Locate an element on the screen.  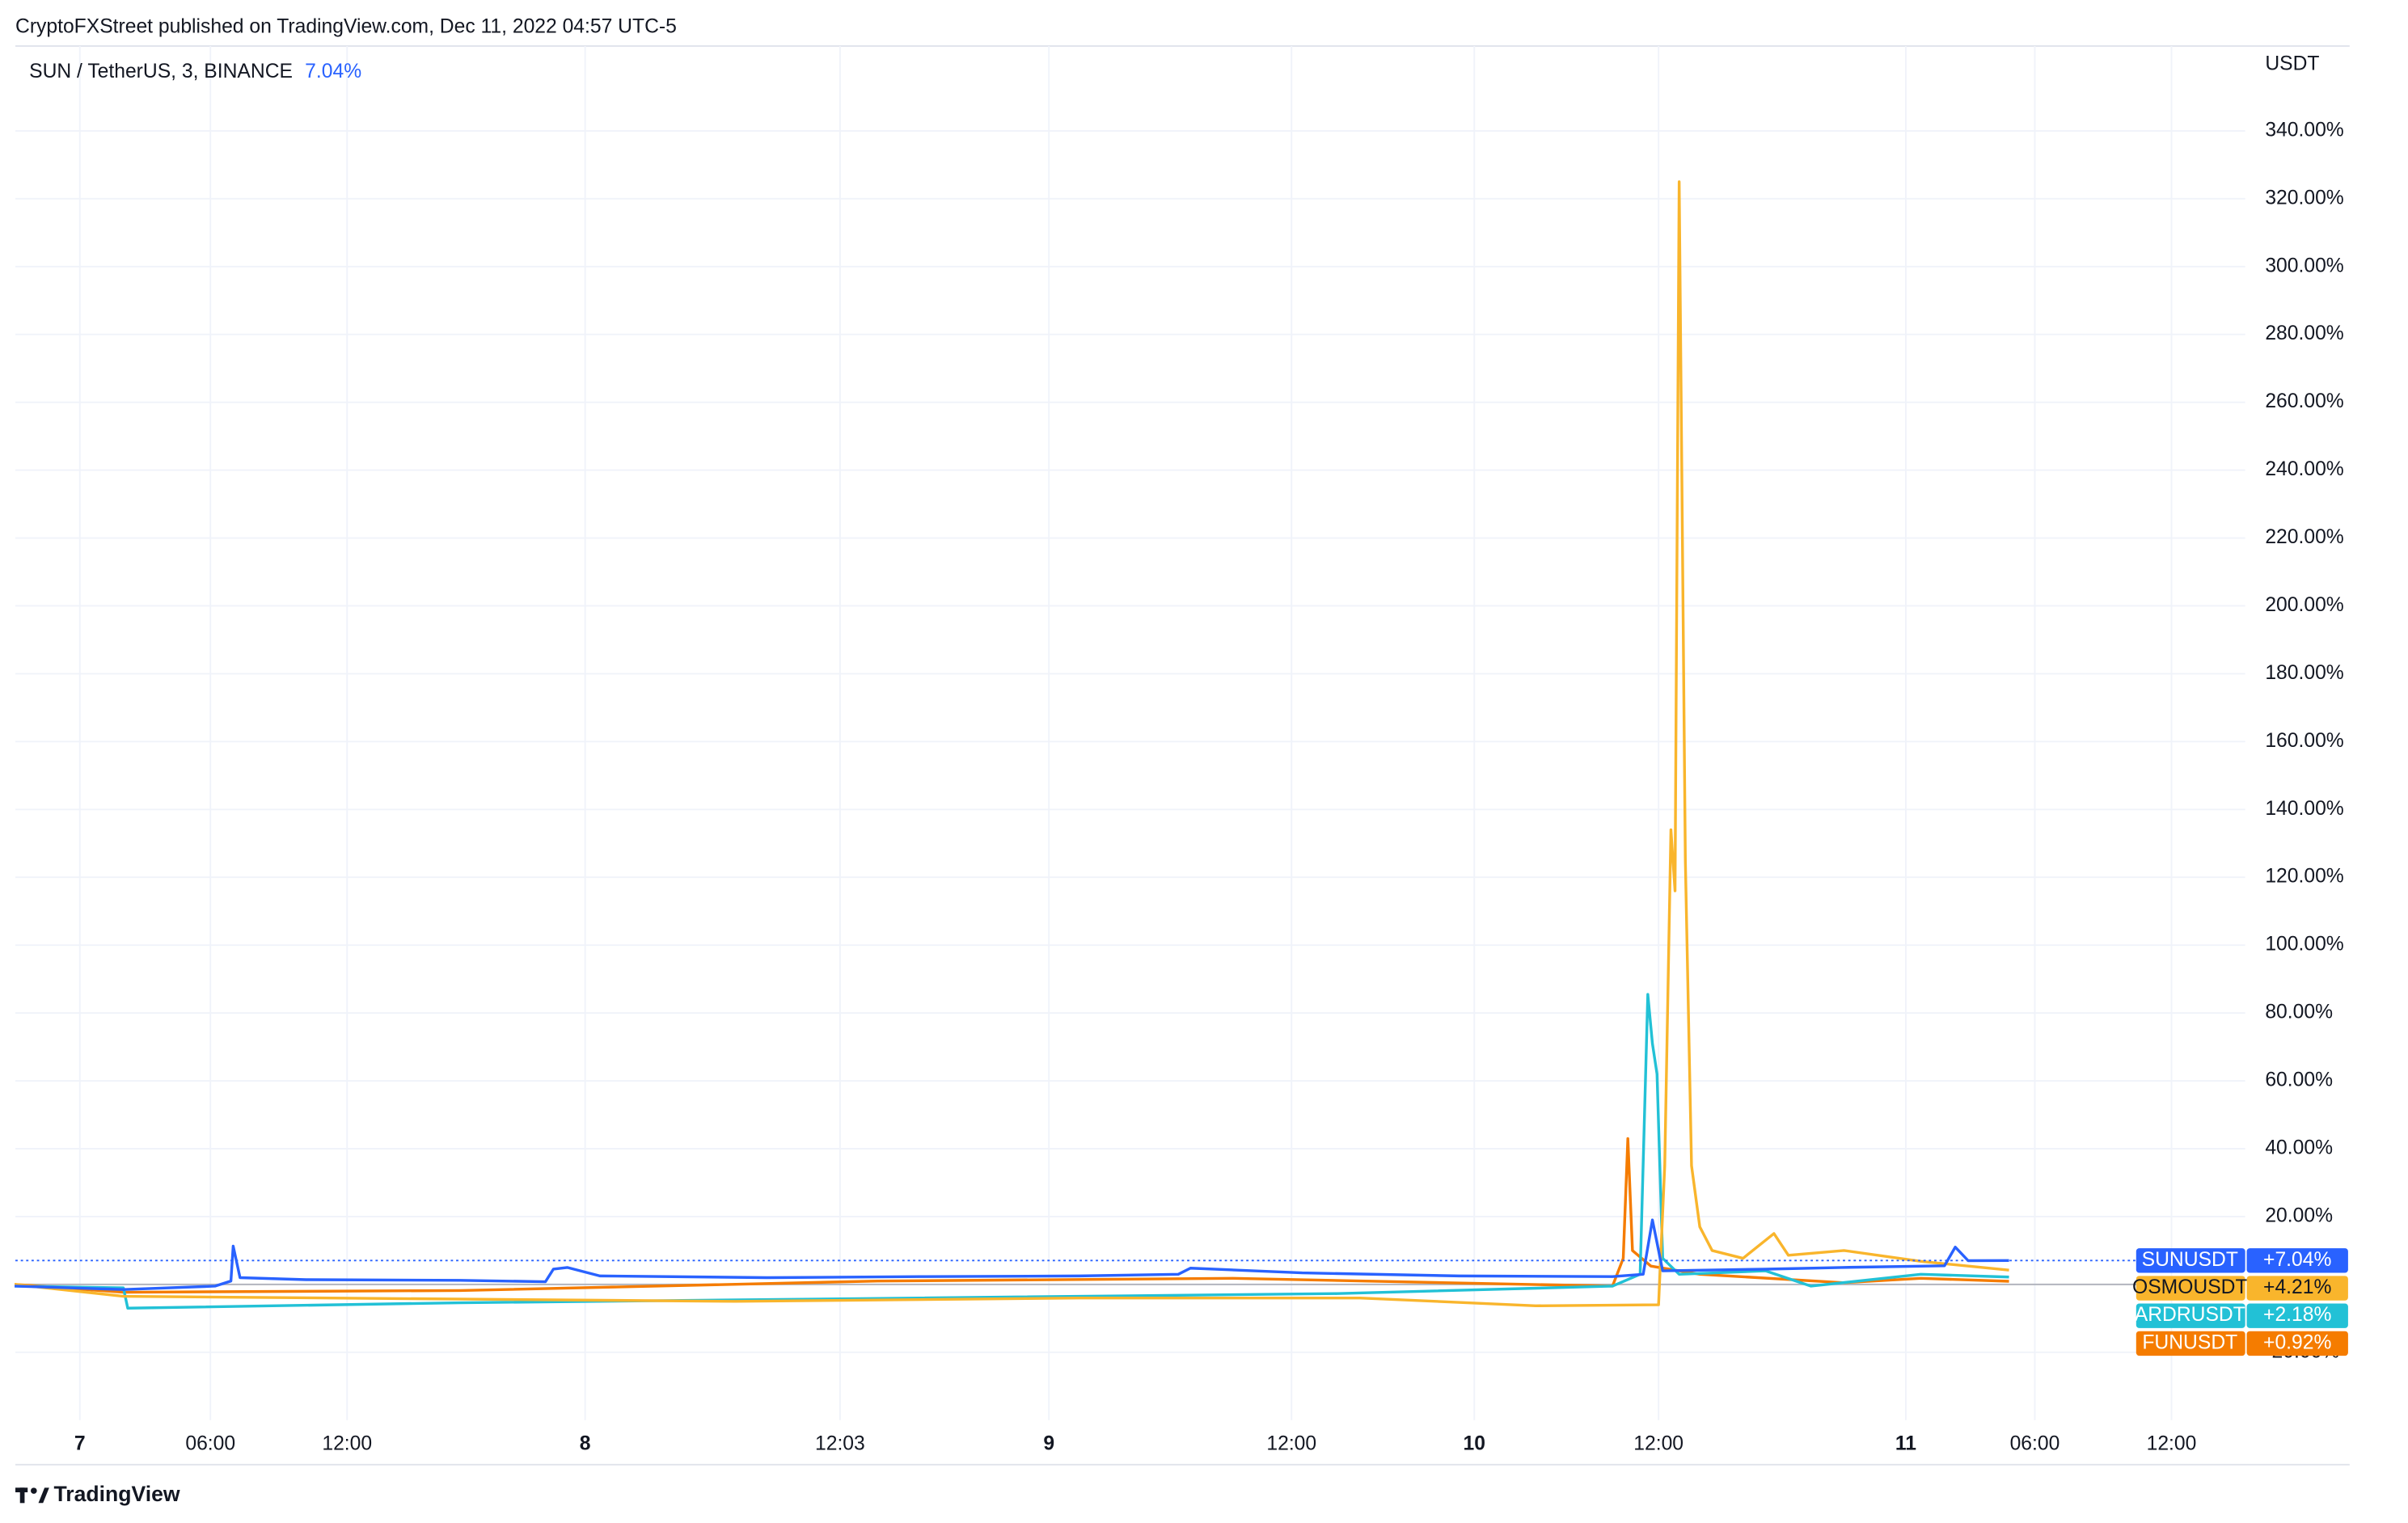
y-tick-label: 40.00% is located at coordinates (2299, 1148).